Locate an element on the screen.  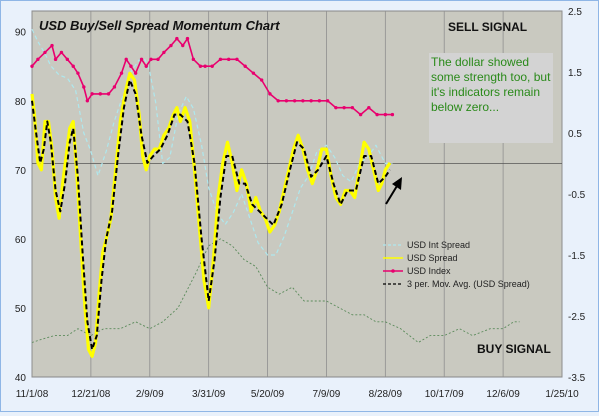
x-axis-tick-label: 8/28/09 is located at coordinates (386, 394).